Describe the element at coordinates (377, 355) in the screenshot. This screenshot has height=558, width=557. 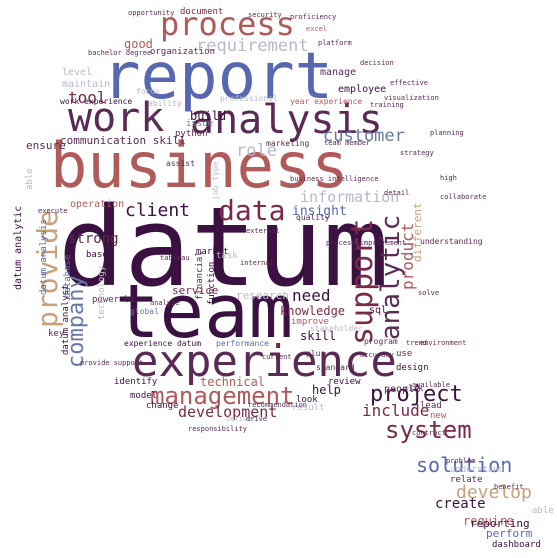
I see `word-accuracy: accuracy` at that location.